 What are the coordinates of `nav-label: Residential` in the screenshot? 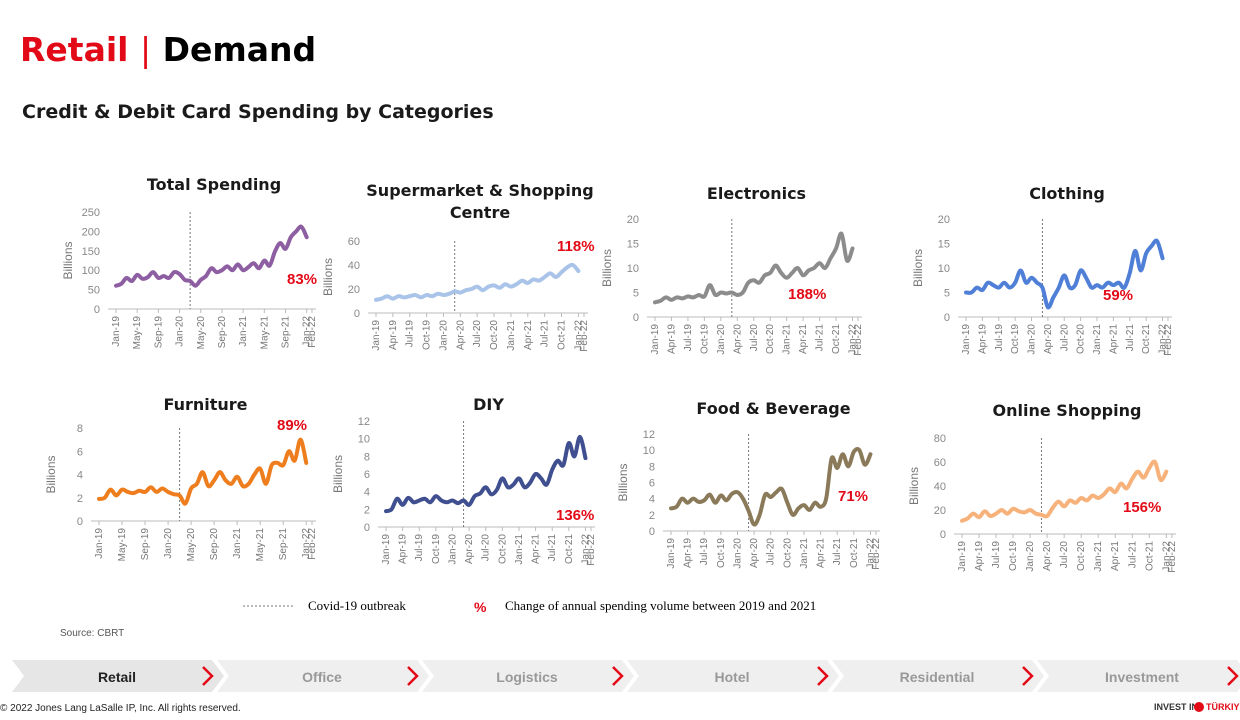 It's located at (937, 677).